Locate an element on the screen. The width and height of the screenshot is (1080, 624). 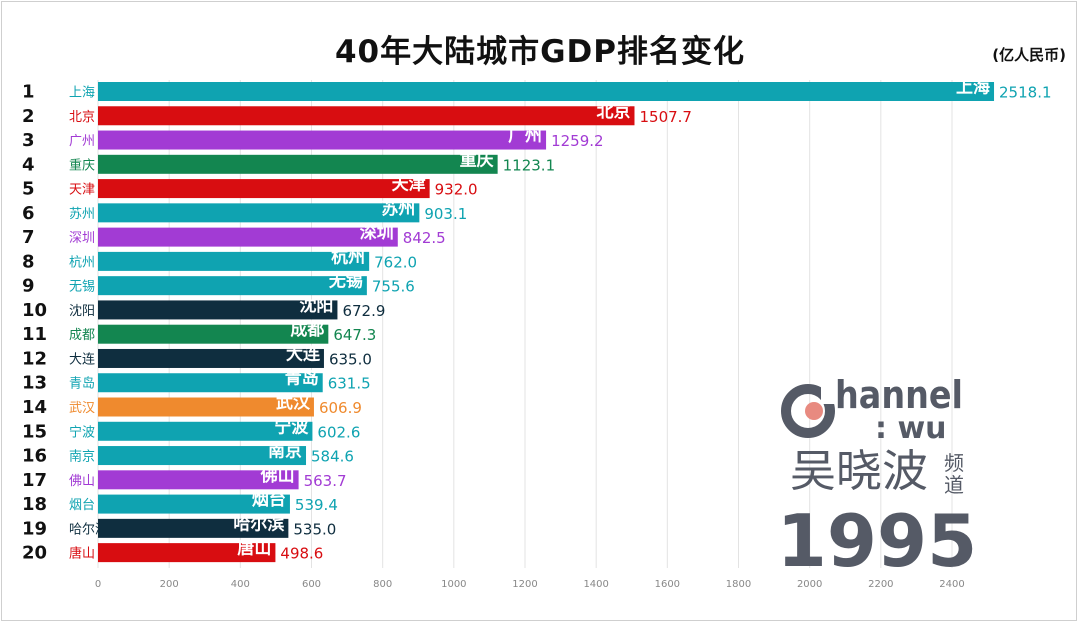
rank-label: 1 is located at coordinates (28, 92).